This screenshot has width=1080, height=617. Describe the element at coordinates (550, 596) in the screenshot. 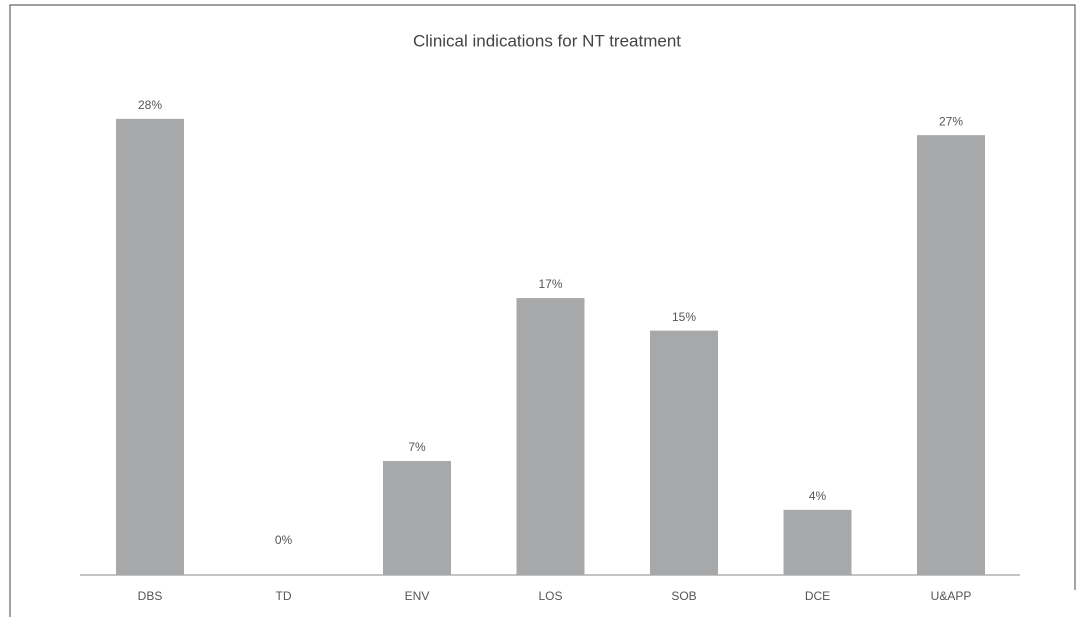

I see `x-tick-label: LOS` at that location.